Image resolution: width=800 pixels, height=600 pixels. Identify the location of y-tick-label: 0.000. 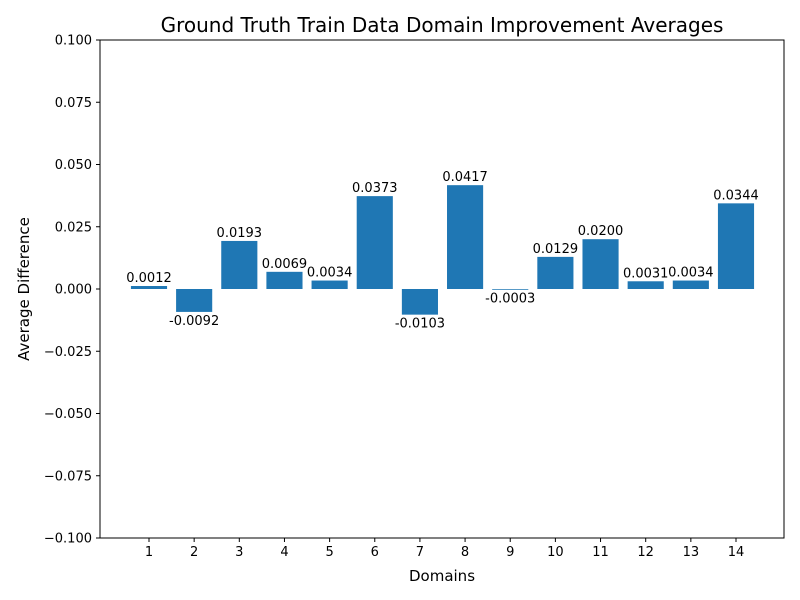
(73, 290).